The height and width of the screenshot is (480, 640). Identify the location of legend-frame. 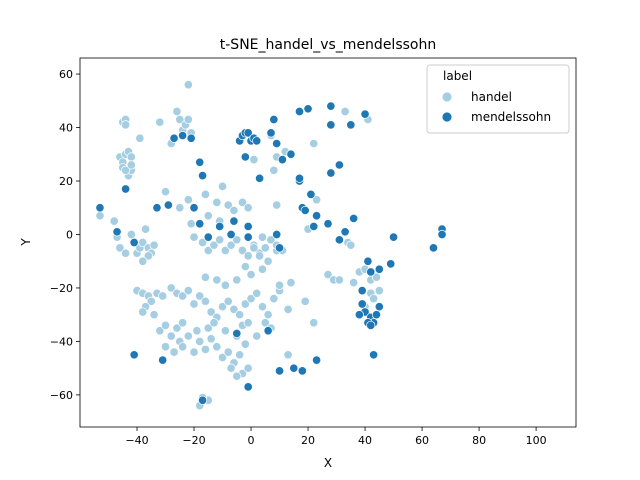
(498, 99).